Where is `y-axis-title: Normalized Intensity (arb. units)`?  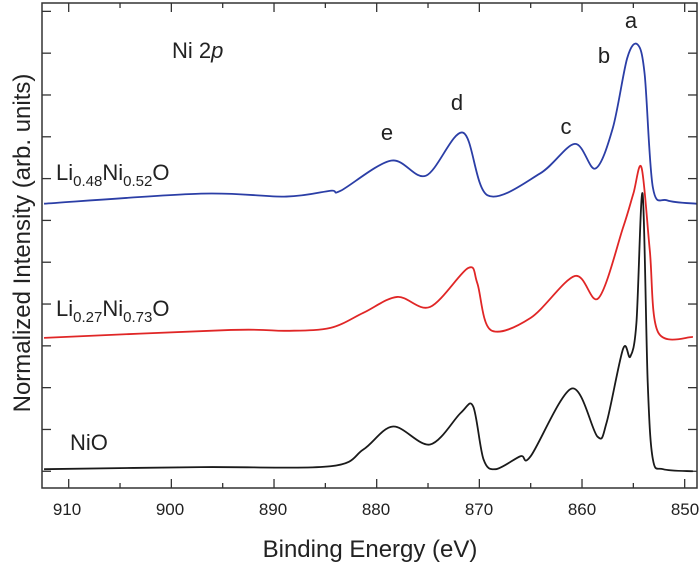
y-axis-title: Normalized Intensity (arb. units) is located at coordinates (22, 243).